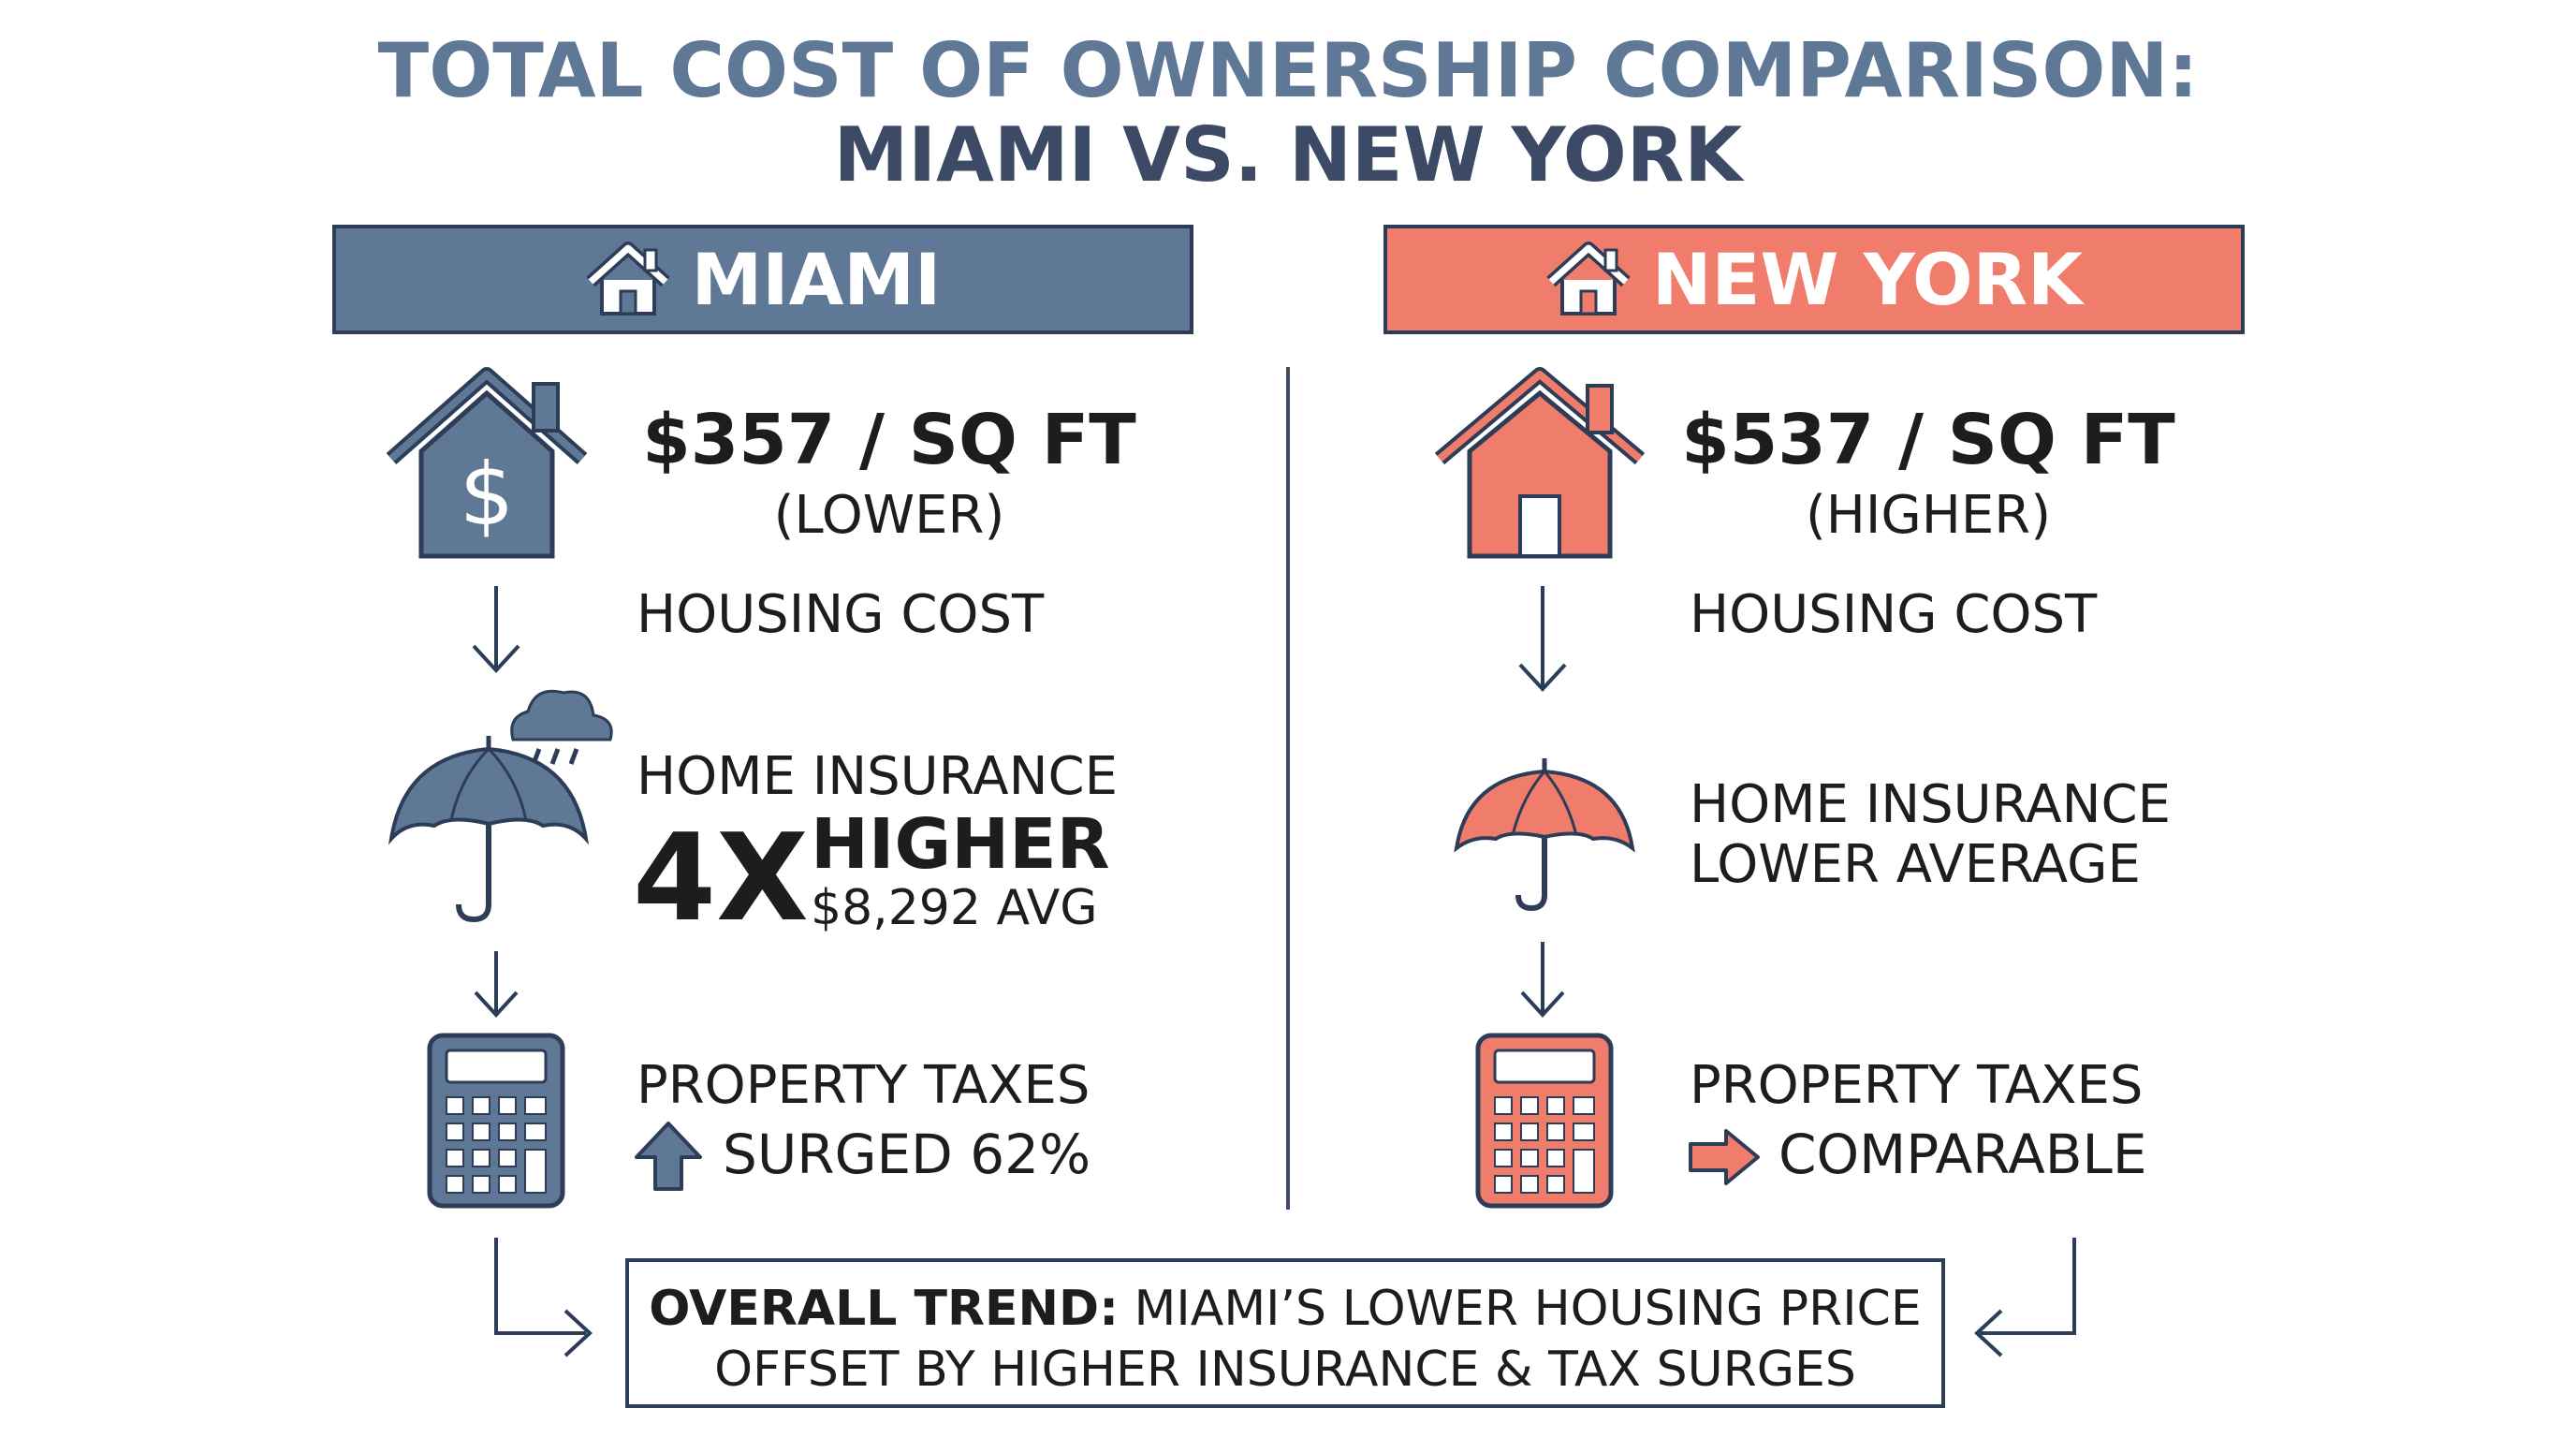  I want to click on new-york-insurance-line-1: HOME INSURANCE, so click(1930, 804).